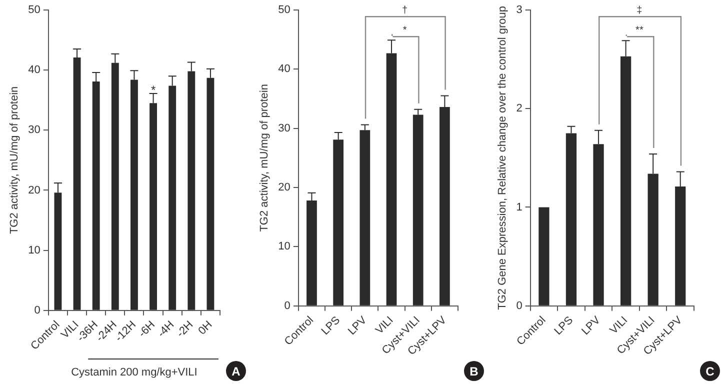 Image resolution: width=724 pixels, height=385 pixels. I want to click on bar, so click(544, 256).